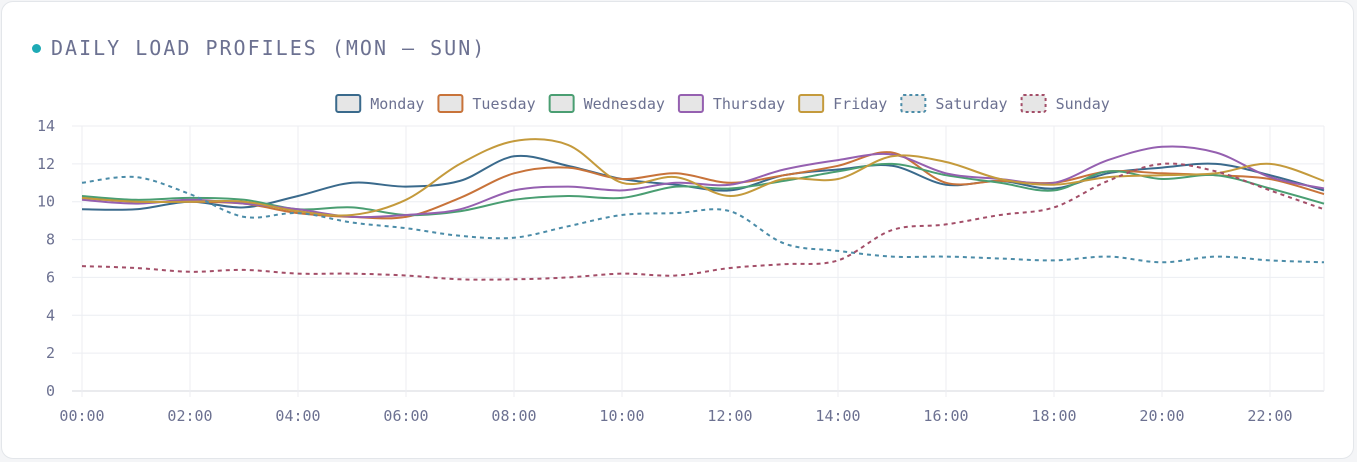 This screenshot has width=1357, height=462. I want to click on legend-label-sunday: Sunday, so click(1083, 104).